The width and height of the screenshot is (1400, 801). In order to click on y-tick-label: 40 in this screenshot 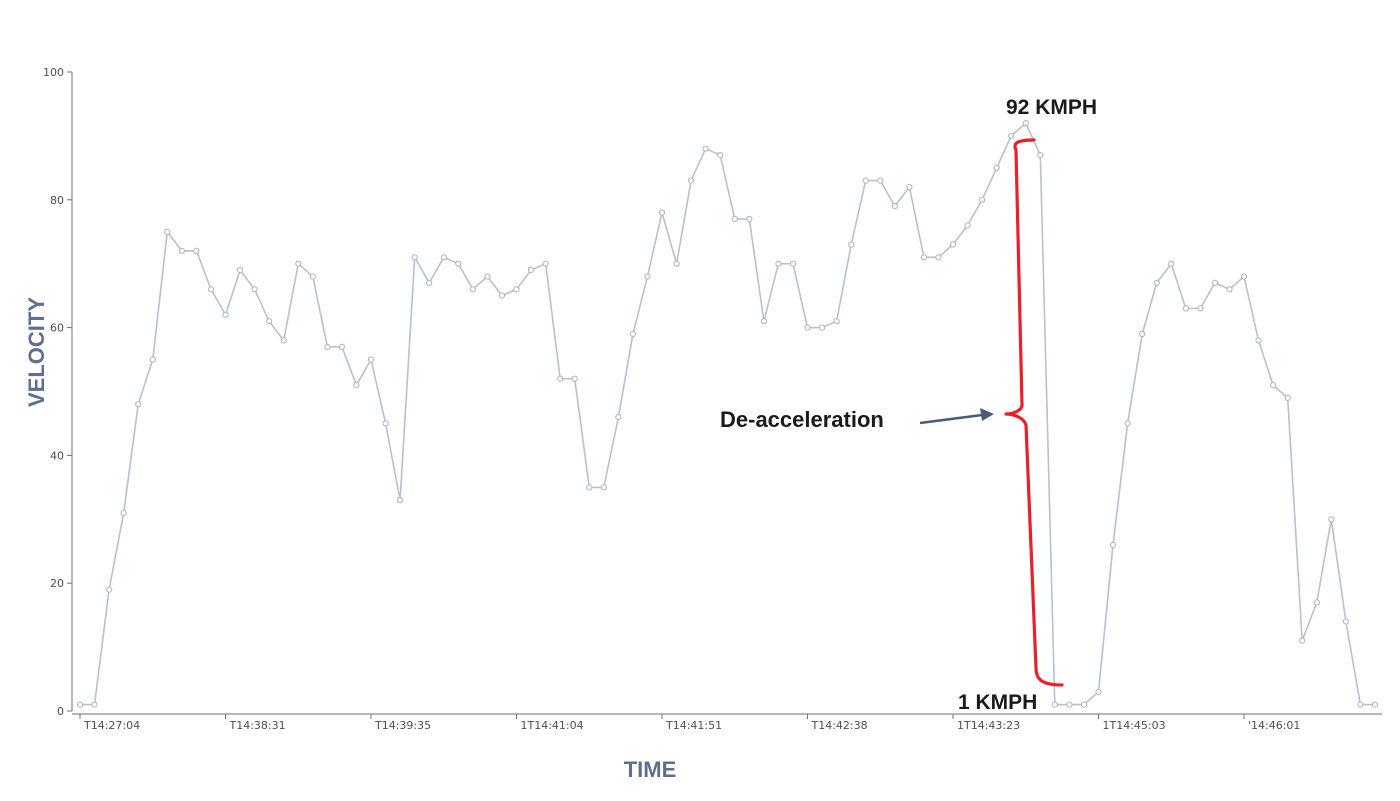, I will do `click(57, 455)`.